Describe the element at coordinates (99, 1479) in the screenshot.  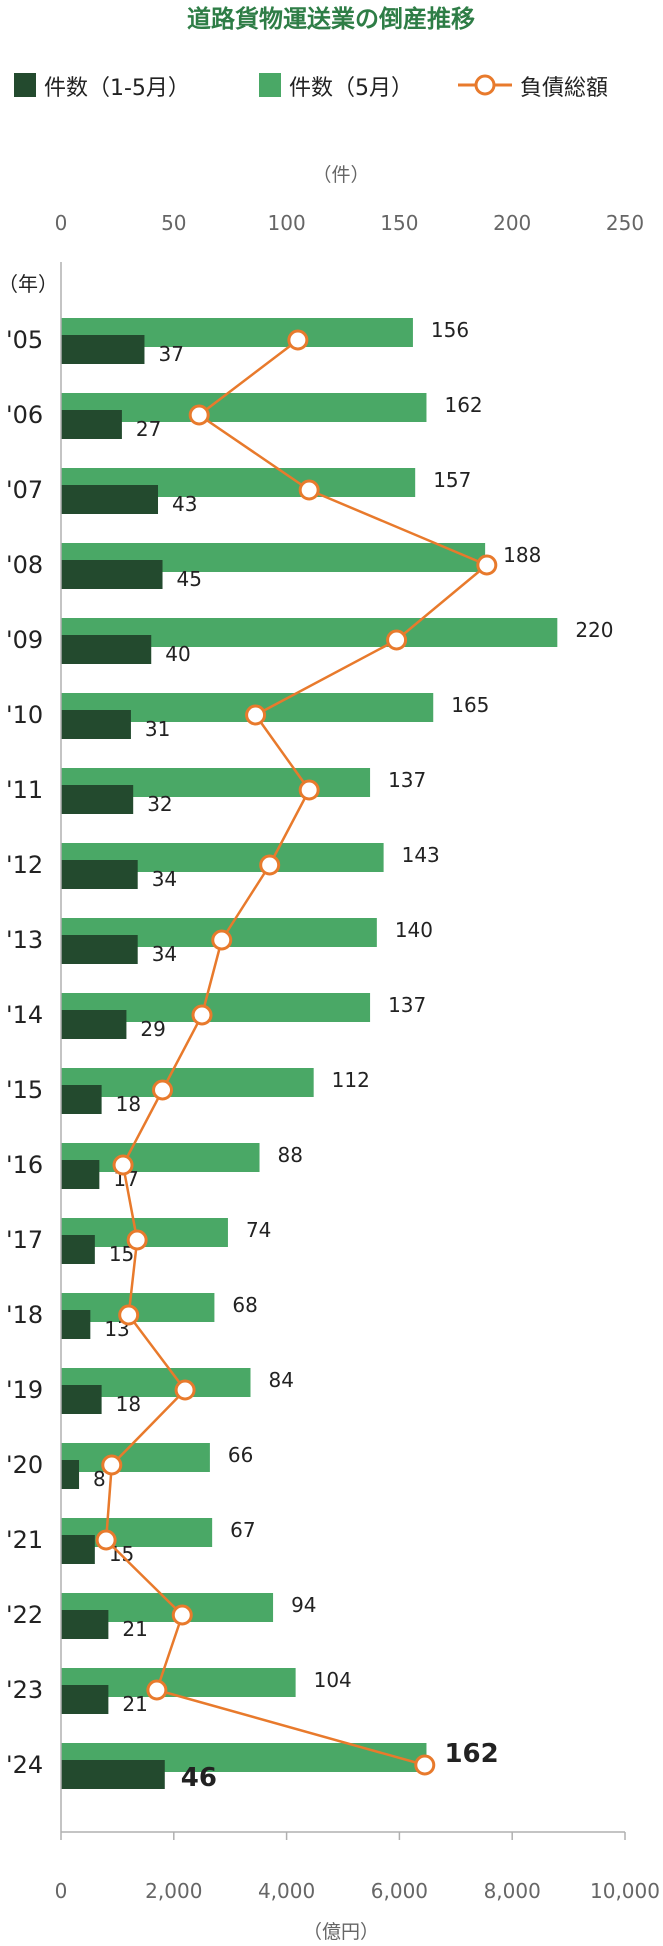
I see `value-label-jan-may: 8` at that location.